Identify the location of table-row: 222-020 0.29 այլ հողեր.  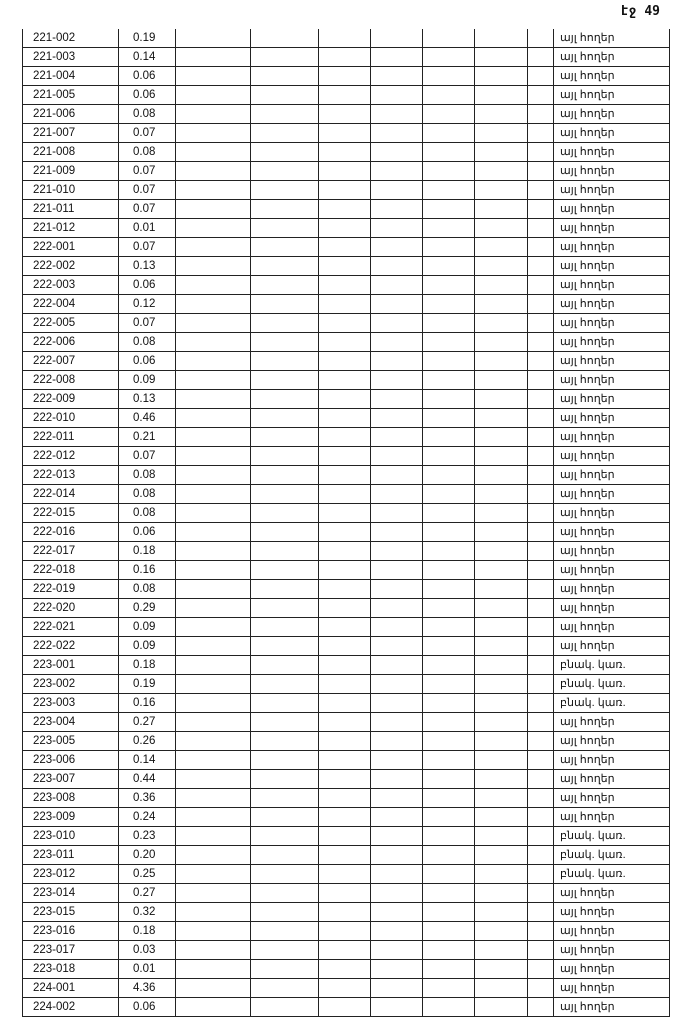
(346, 608).